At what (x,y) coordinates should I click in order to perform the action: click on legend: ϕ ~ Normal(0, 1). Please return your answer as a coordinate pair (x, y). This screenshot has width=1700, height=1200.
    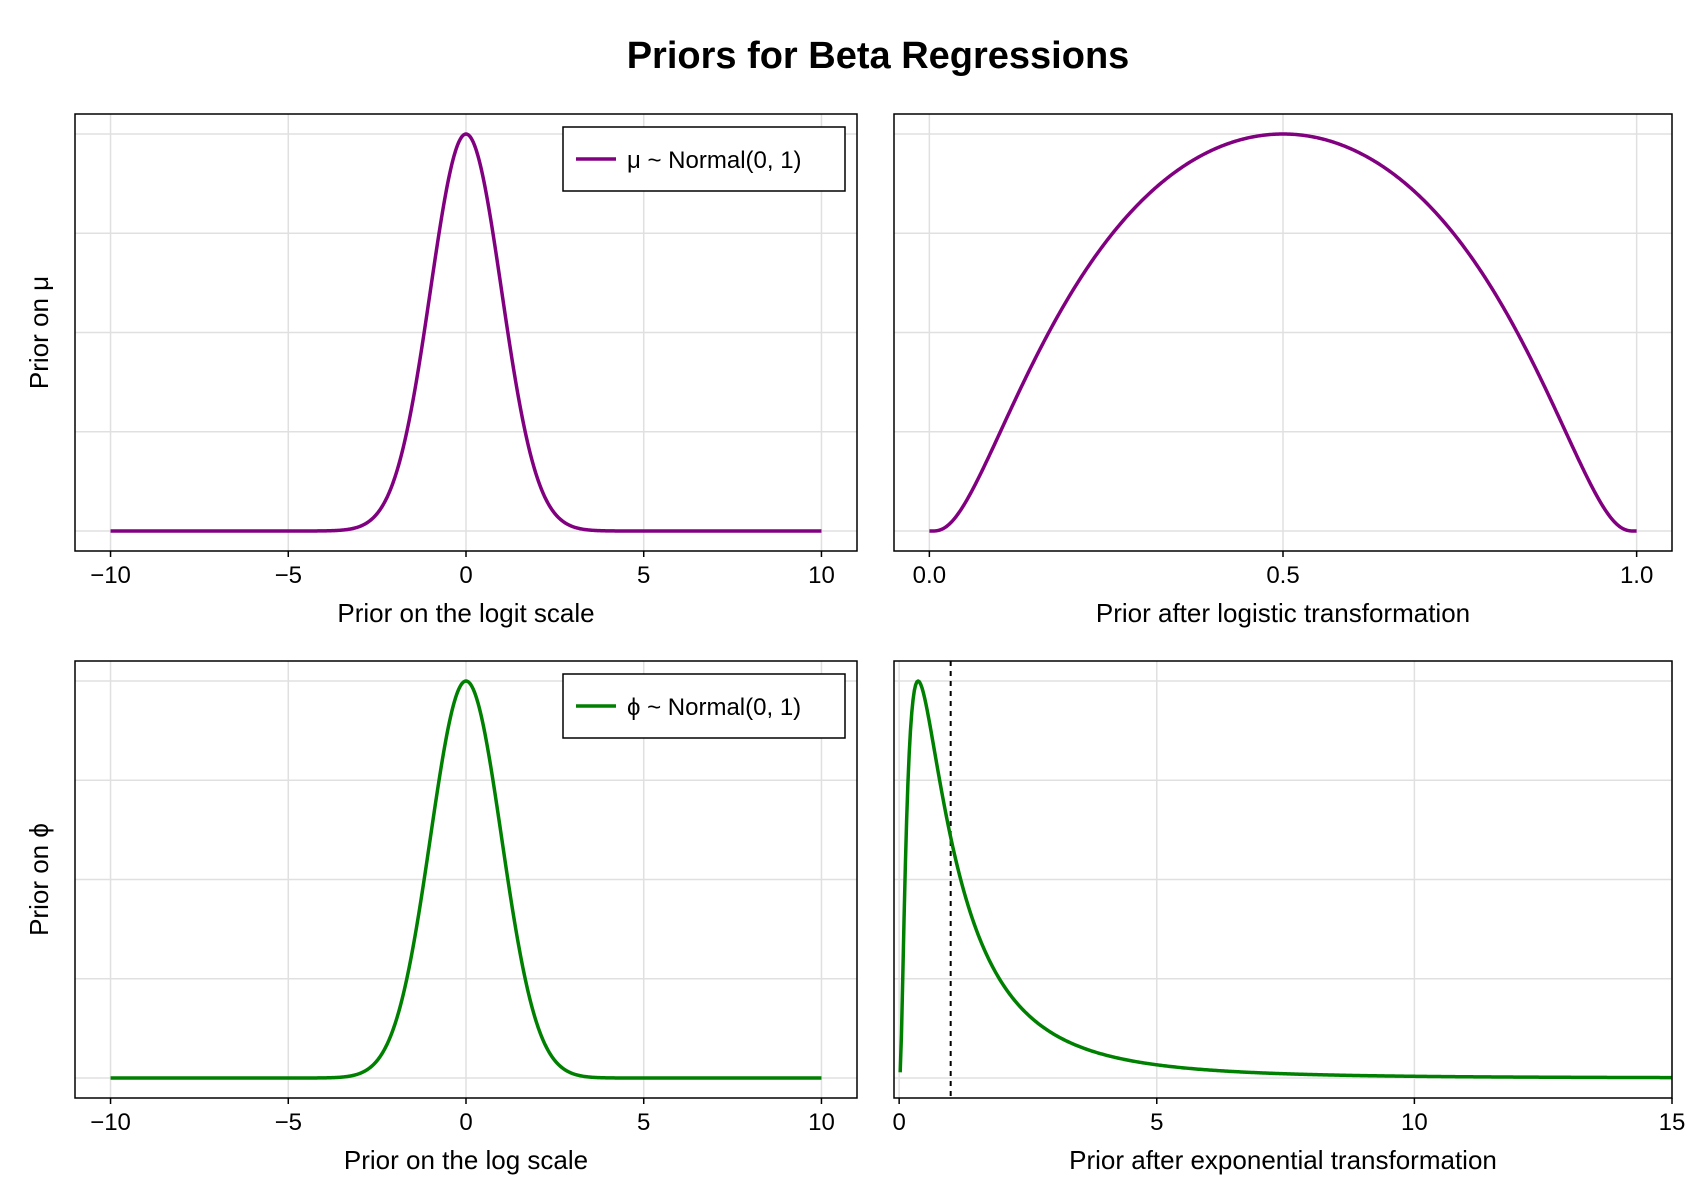
    Looking at the image, I should click on (704, 706).